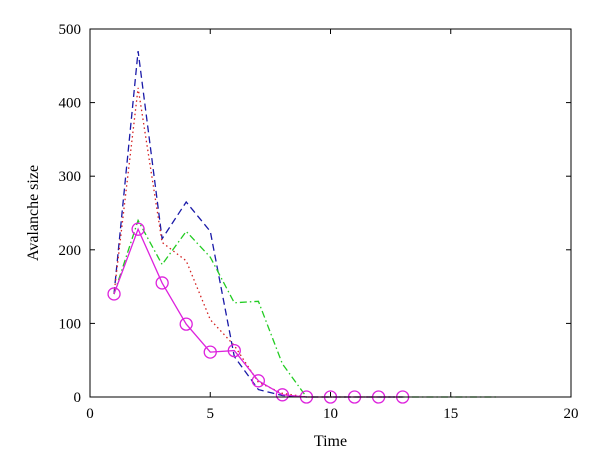 Image resolution: width=600 pixels, height=475 pixels. Describe the element at coordinates (70, 324) in the screenshot. I see `y-tick-label: 100` at that location.